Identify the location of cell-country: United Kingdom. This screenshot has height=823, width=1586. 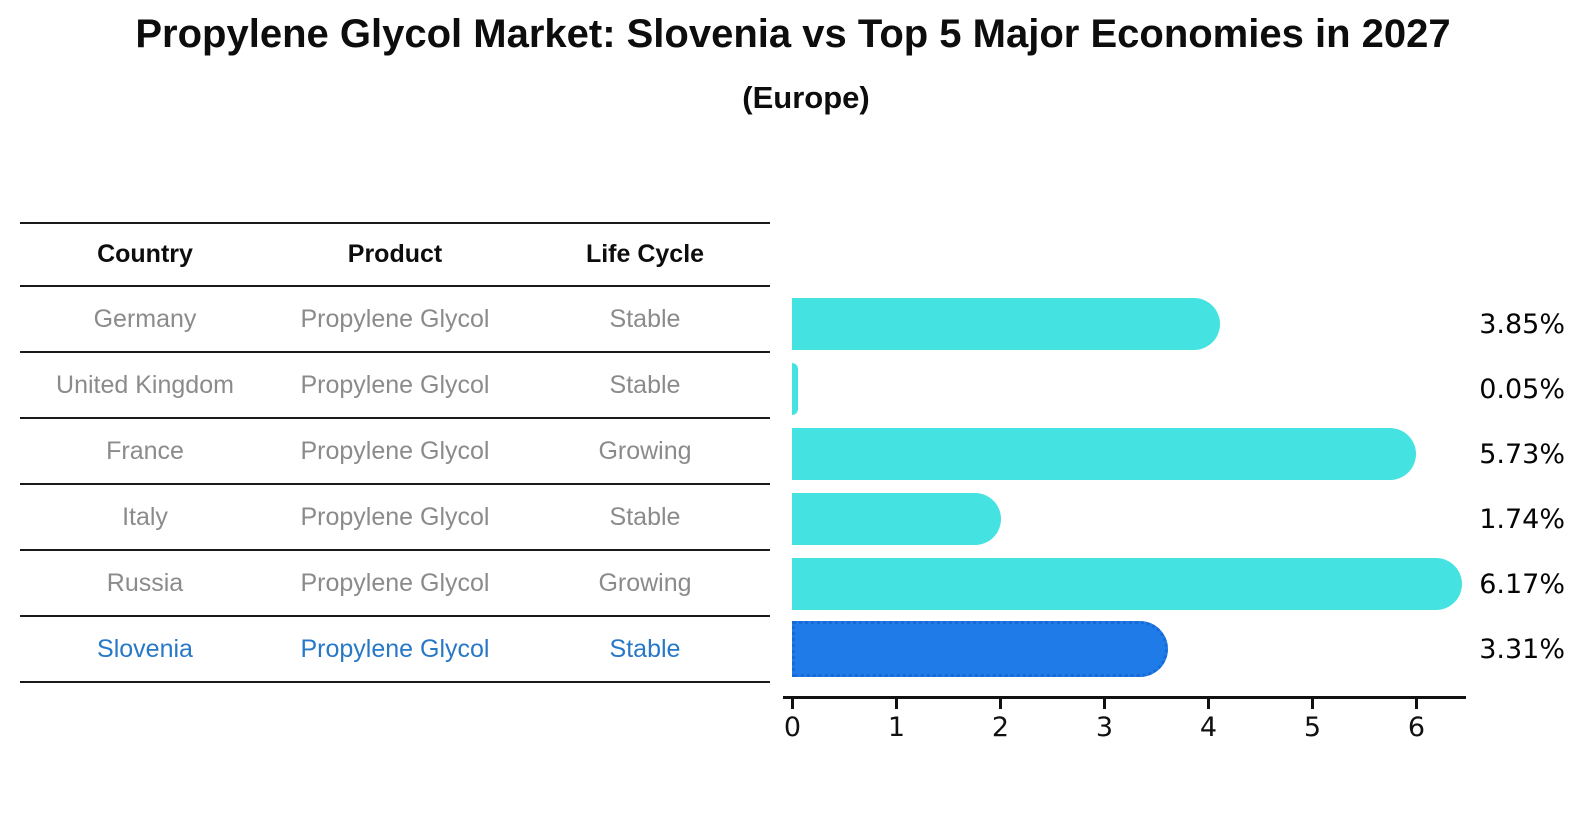
(145, 384).